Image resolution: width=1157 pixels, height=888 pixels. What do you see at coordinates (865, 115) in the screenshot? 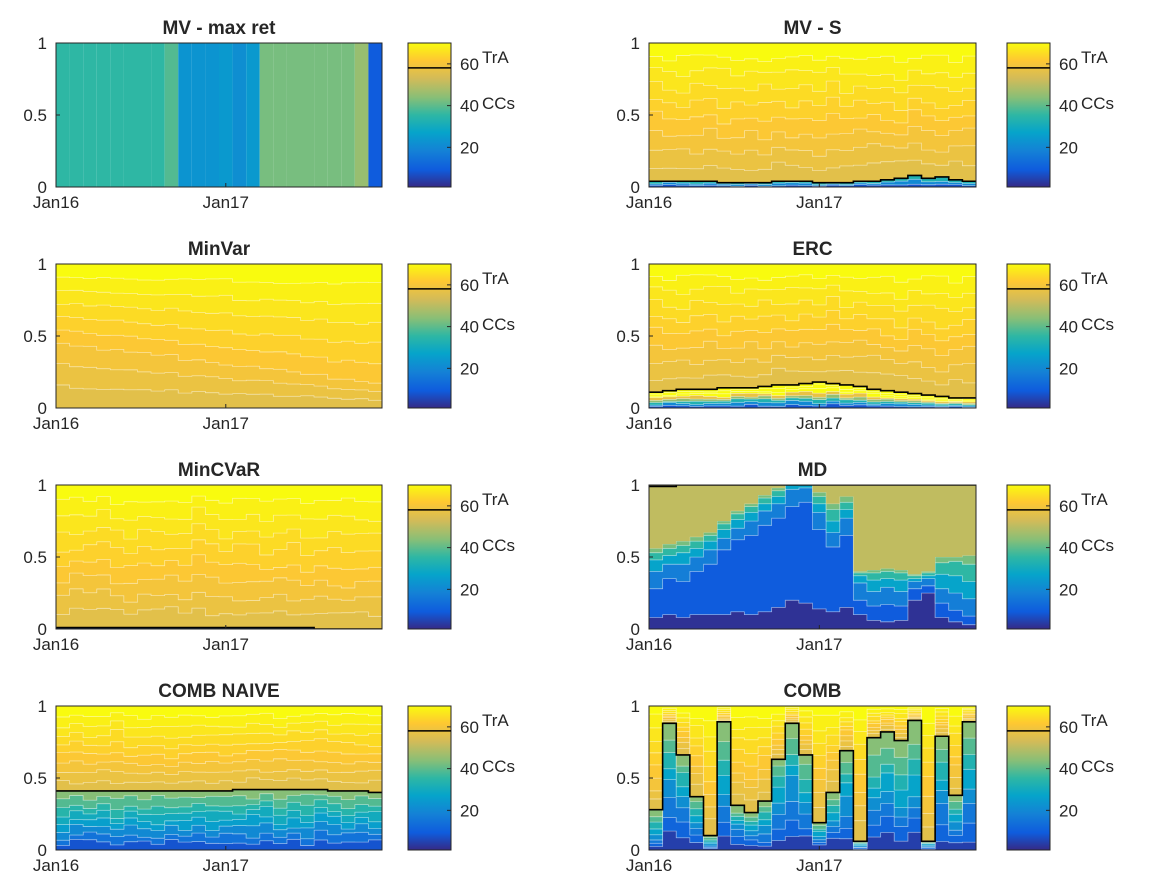
I see `subplot-1: MV - S 0 0.5 1 Jan16 Jan17 20 40 60 TrA CCs` at bounding box center [865, 115].